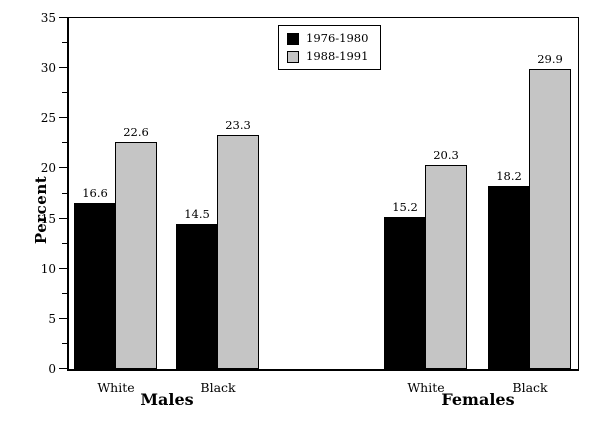  Describe the element at coordinates (48, 18) in the screenshot. I see `y-axis-tick-label: 35` at that location.